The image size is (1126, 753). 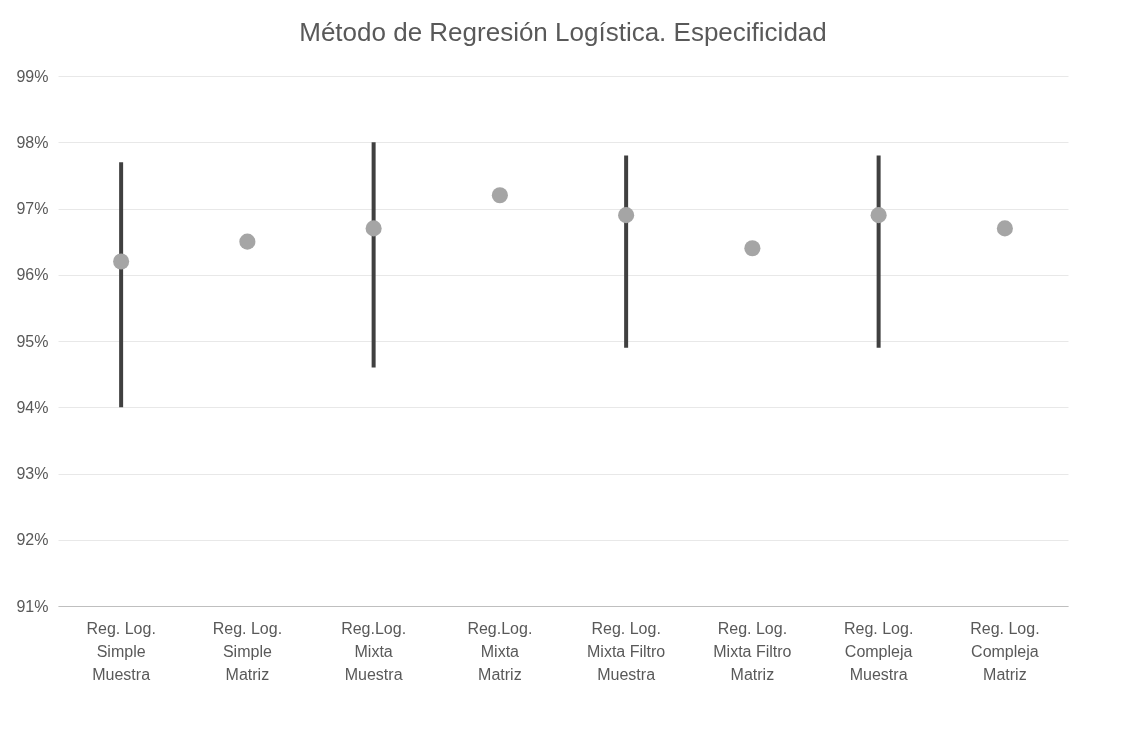 What do you see at coordinates (374, 651) in the screenshot?
I see `x-tick-label: Reg.Log. Mixta Muestra` at bounding box center [374, 651].